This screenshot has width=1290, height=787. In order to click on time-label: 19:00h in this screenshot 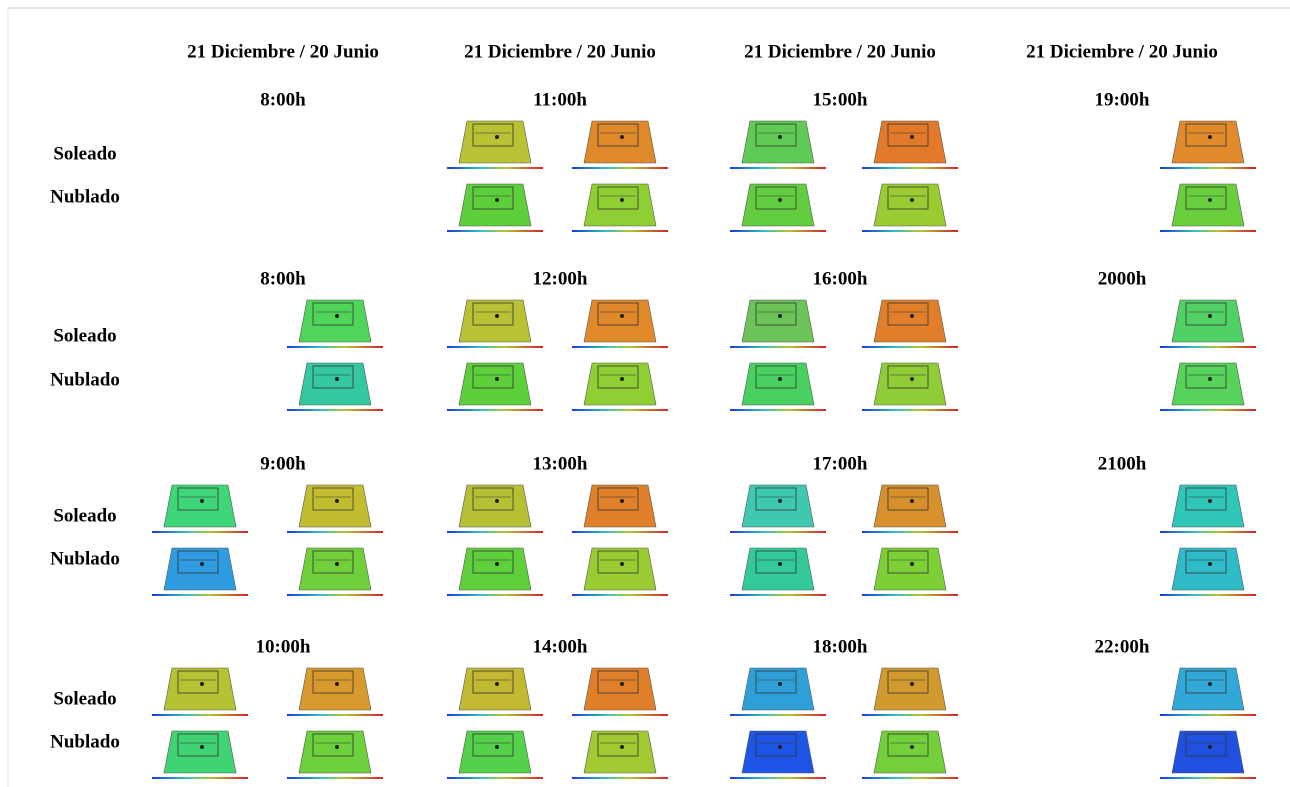, I will do `click(1122, 99)`.